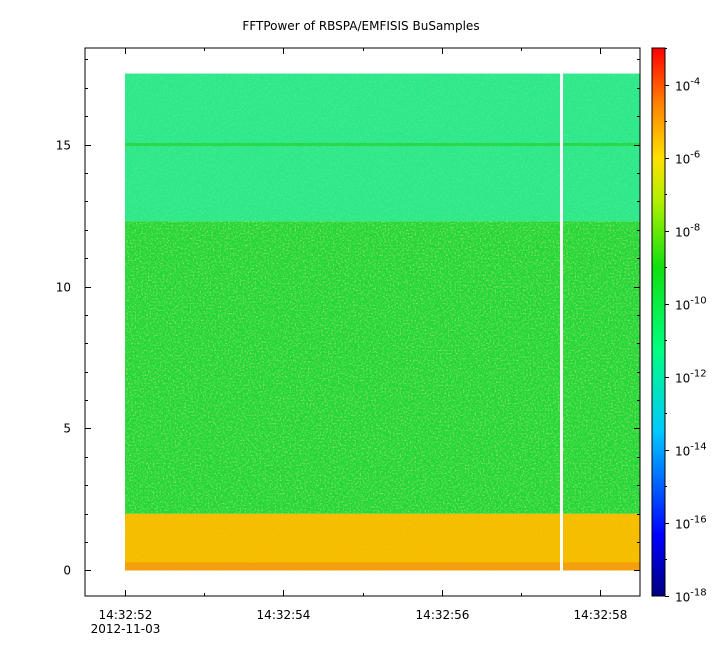 Image resolution: width=724 pixels, height=656 pixels. I want to click on colorbar-tick-exponent: -6, so click(695, 155).